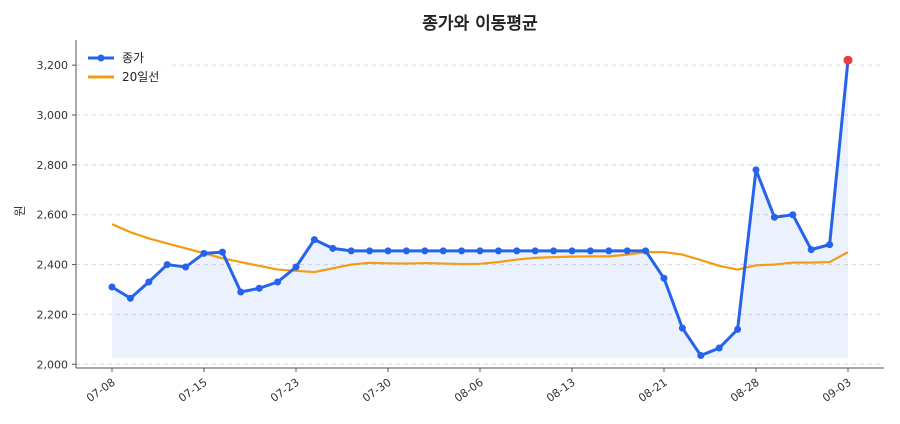 The width and height of the screenshot is (900, 424). What do you see at coordinates (133, 58) in the screenshot?
I see `legend-label-close: 종가` at bounding box center [133, 58].